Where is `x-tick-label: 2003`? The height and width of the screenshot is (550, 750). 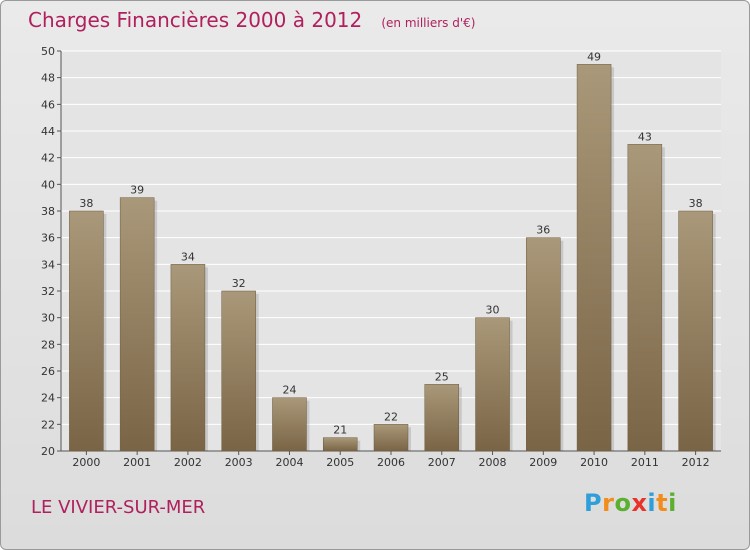 x-tick-label: 2003 is located at coordinates (239, 462).